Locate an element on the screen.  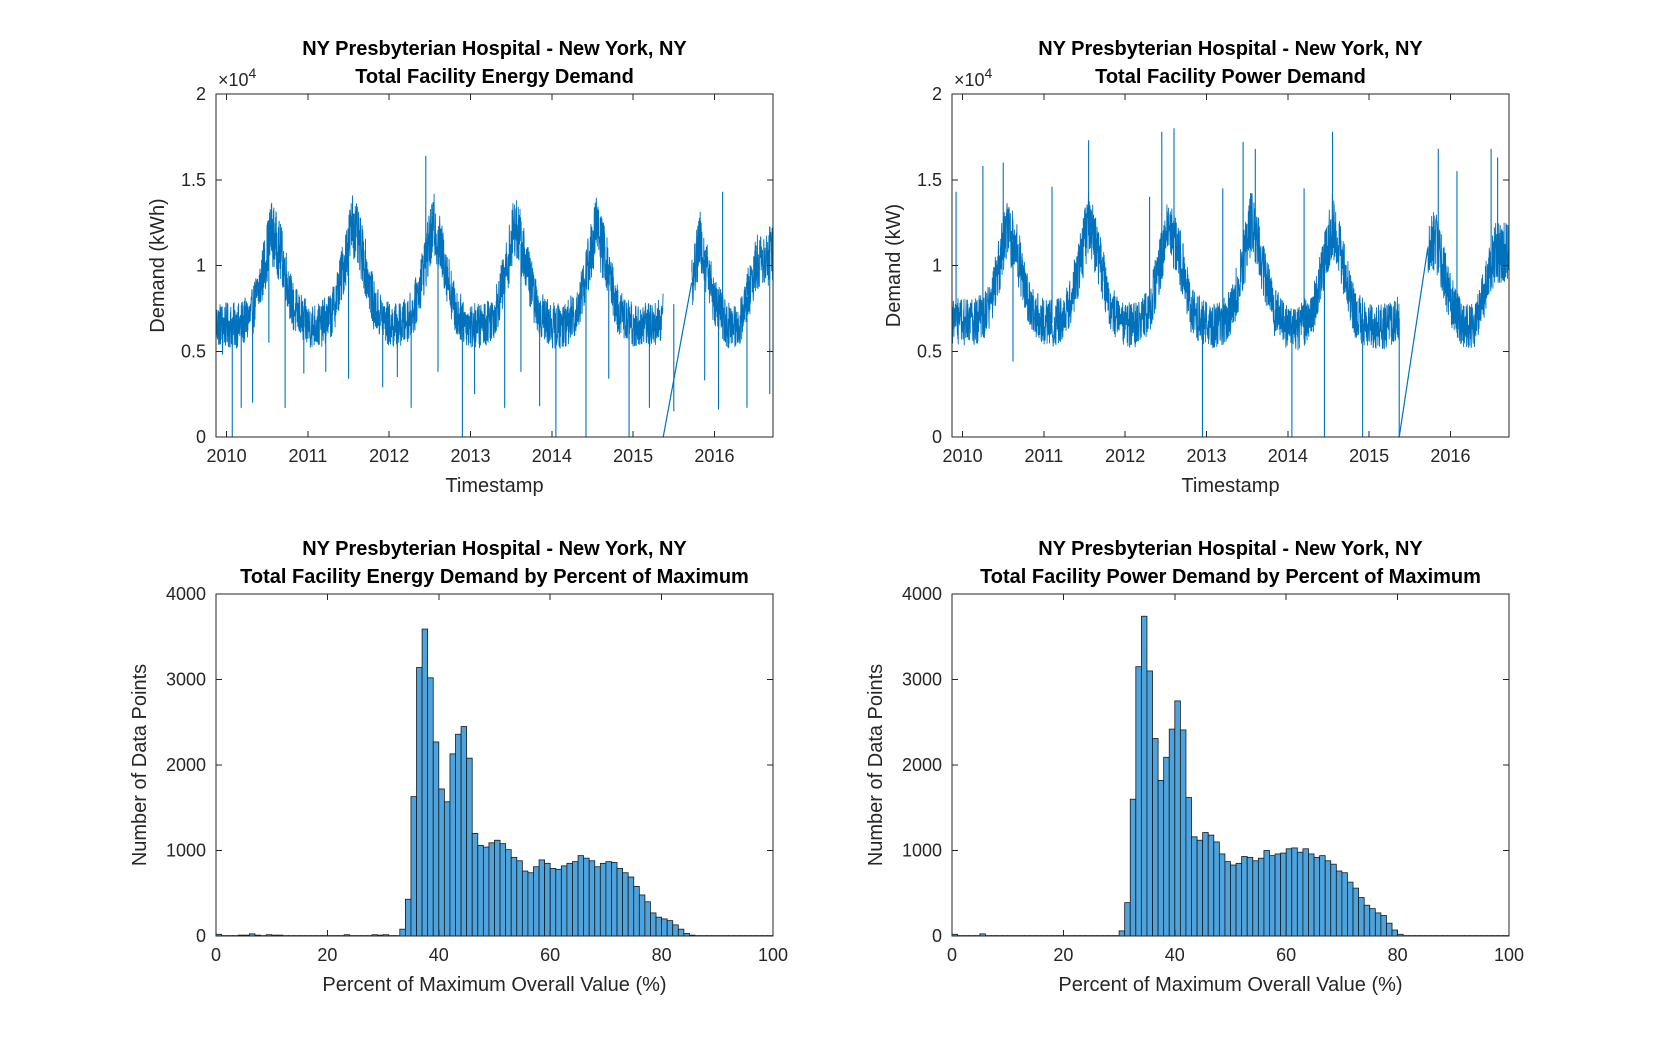
y-tick-label: 0.5 is located at coordinates (929, 351).